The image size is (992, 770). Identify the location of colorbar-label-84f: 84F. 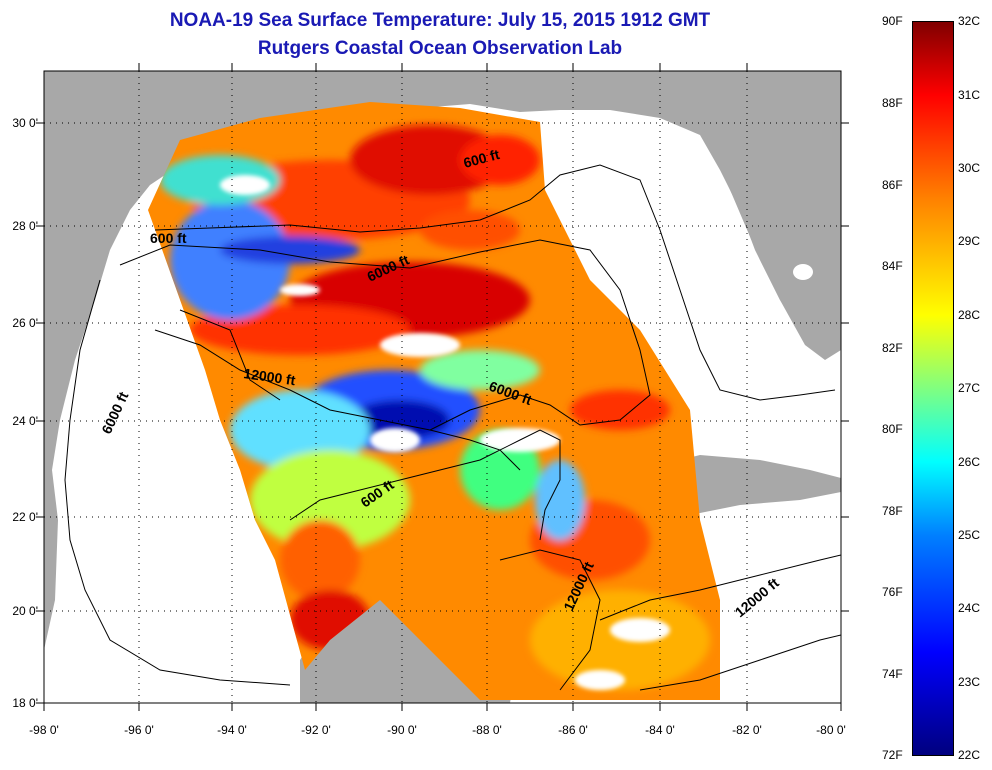
(892, 266).